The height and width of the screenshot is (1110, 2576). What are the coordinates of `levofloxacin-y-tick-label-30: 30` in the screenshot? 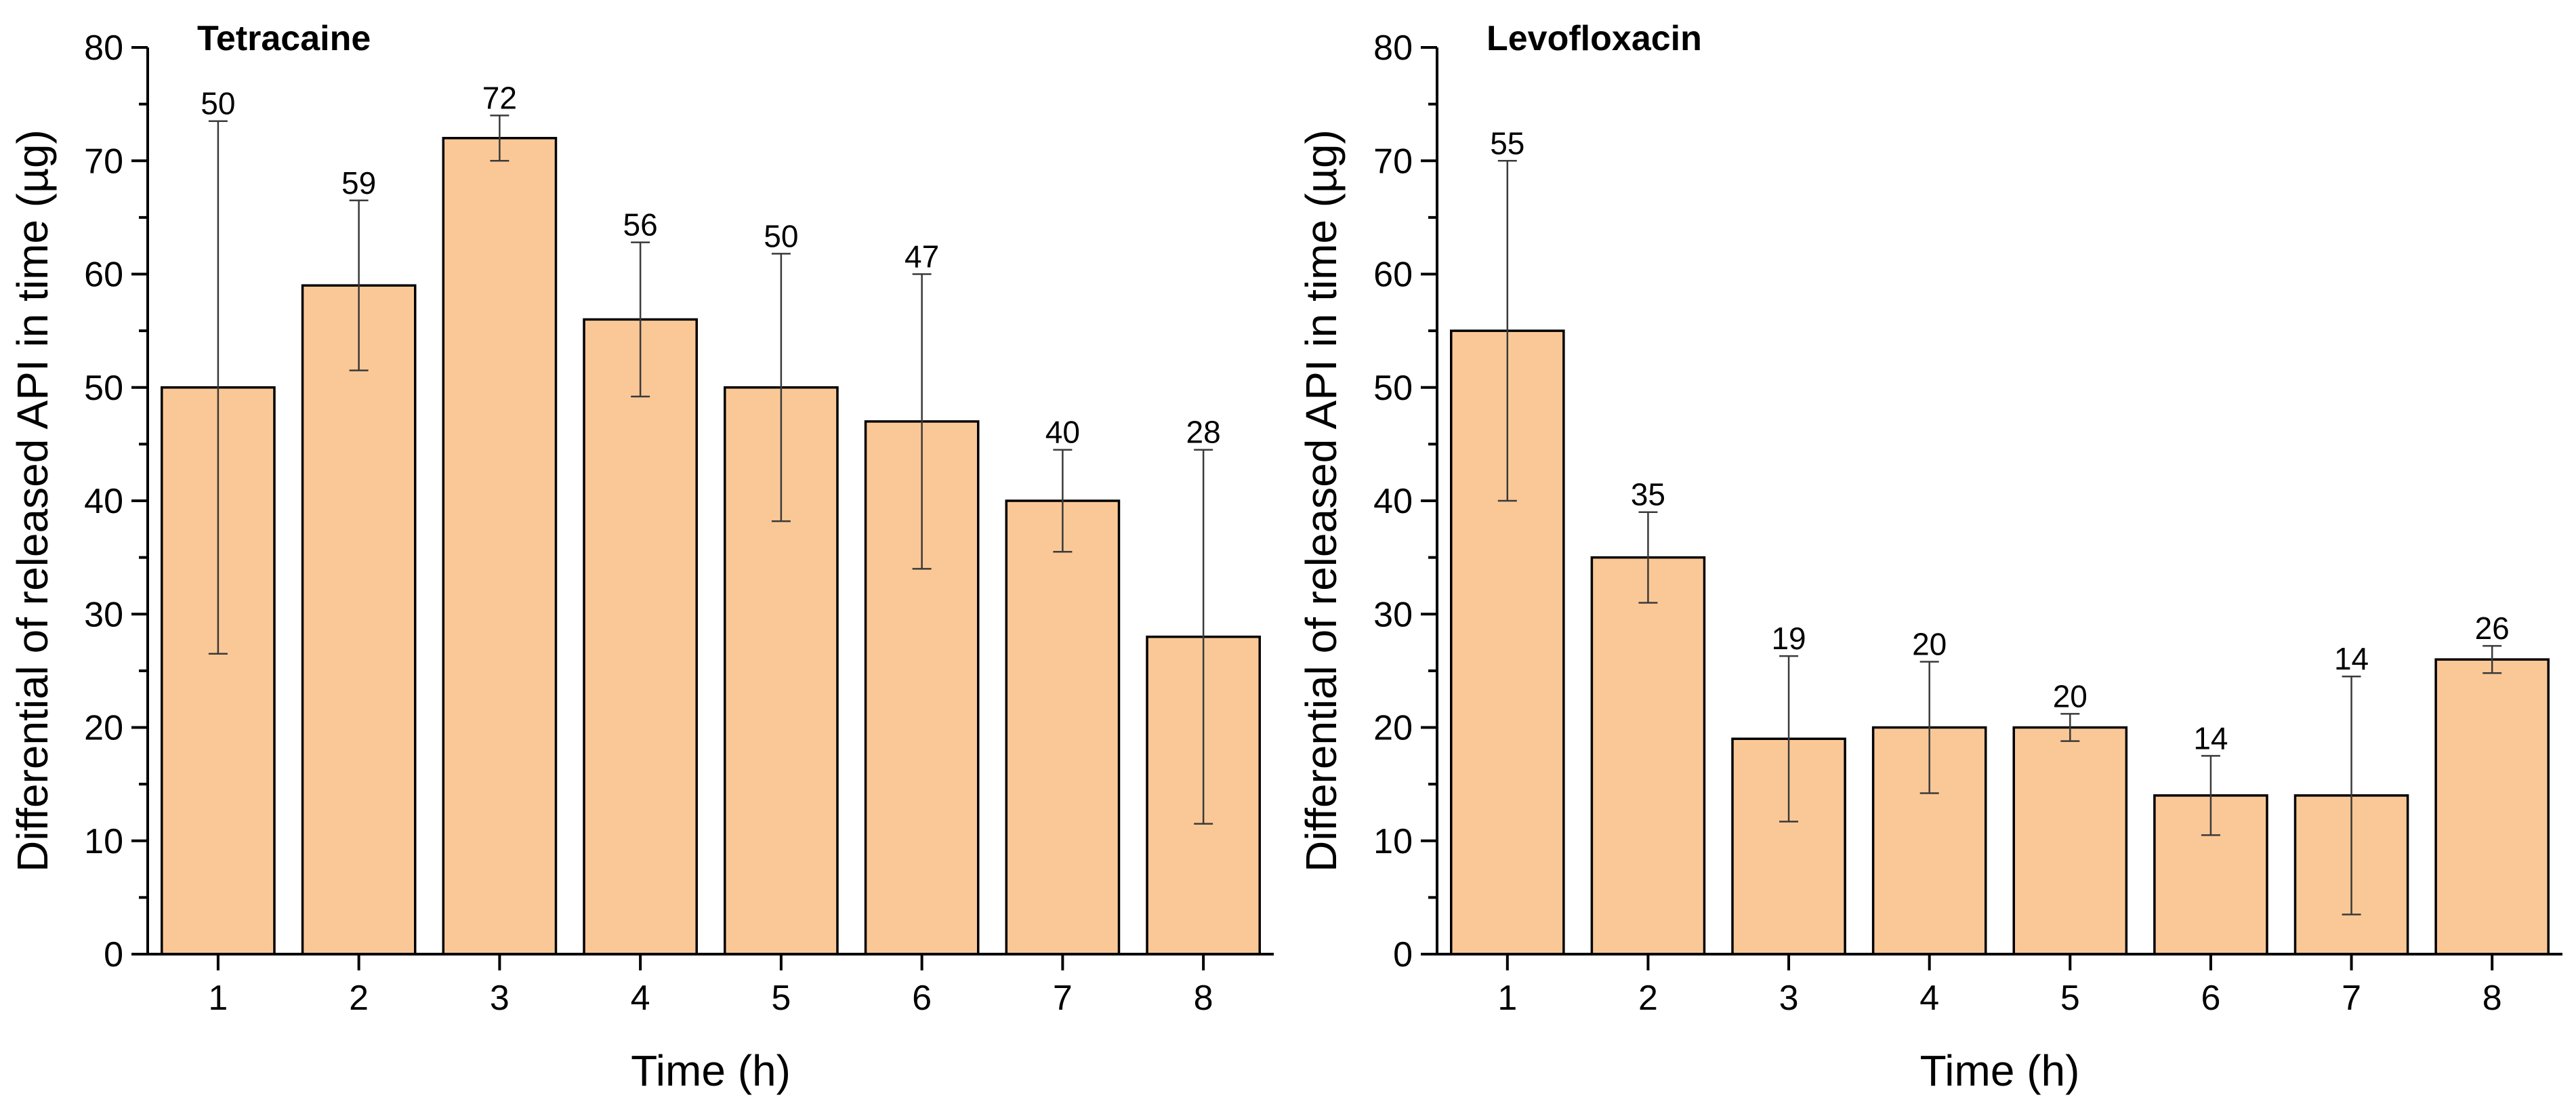 It's located at (1393, 614).